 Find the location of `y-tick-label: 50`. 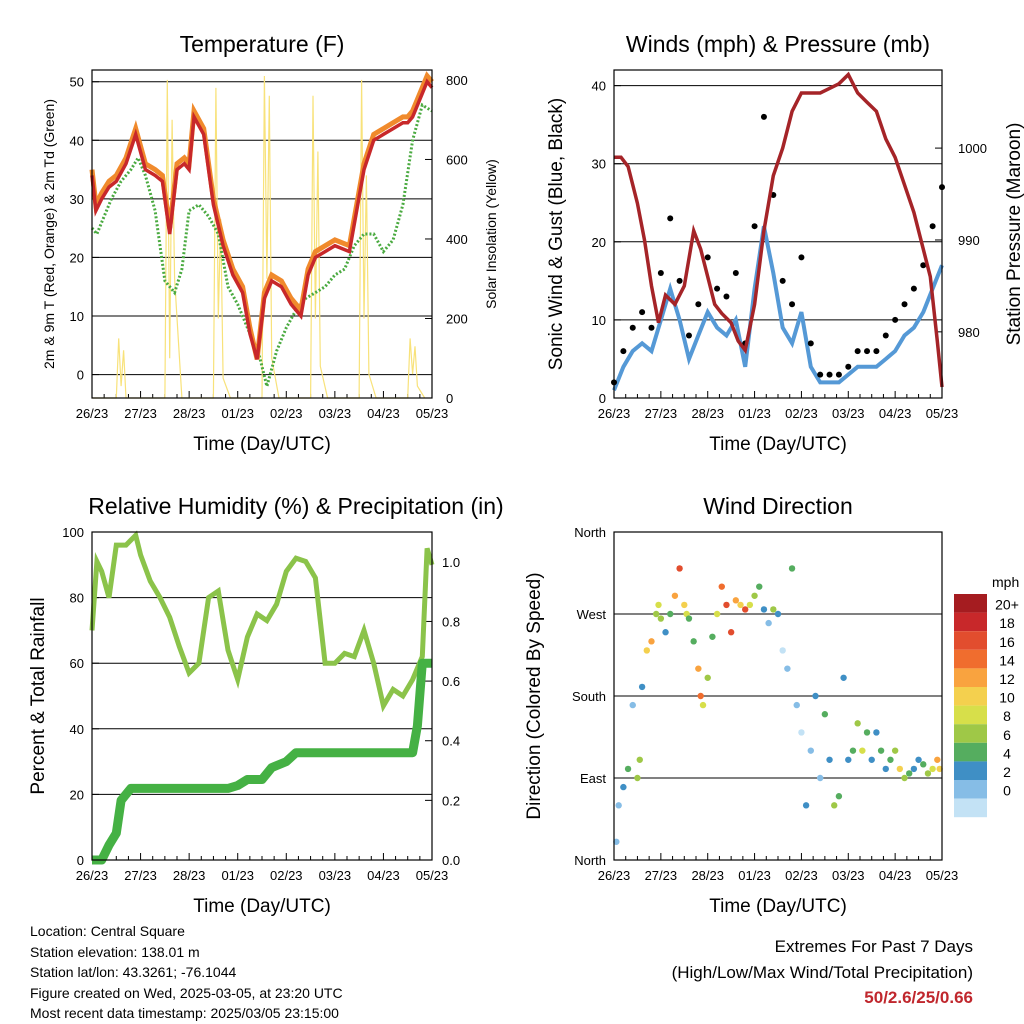

y-tick-label: 50 is located at coordinates (77, 82).